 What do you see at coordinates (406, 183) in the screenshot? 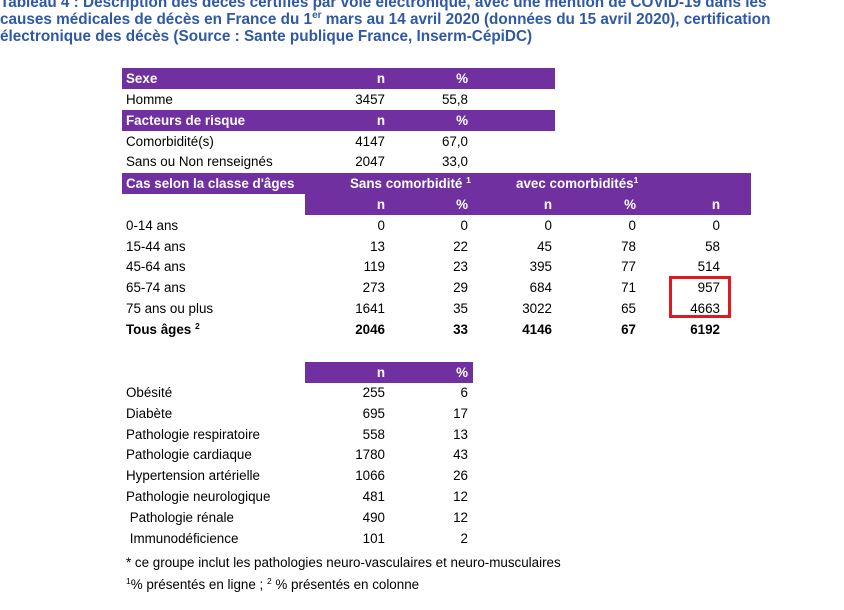
I see `age-header-sans-text: Sans comorbidité` at bounding box center [406, 183].